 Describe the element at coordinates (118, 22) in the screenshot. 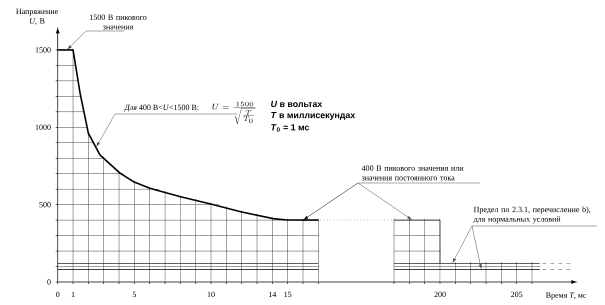

I see `annotation: 1500 В пикового значения` at that location.